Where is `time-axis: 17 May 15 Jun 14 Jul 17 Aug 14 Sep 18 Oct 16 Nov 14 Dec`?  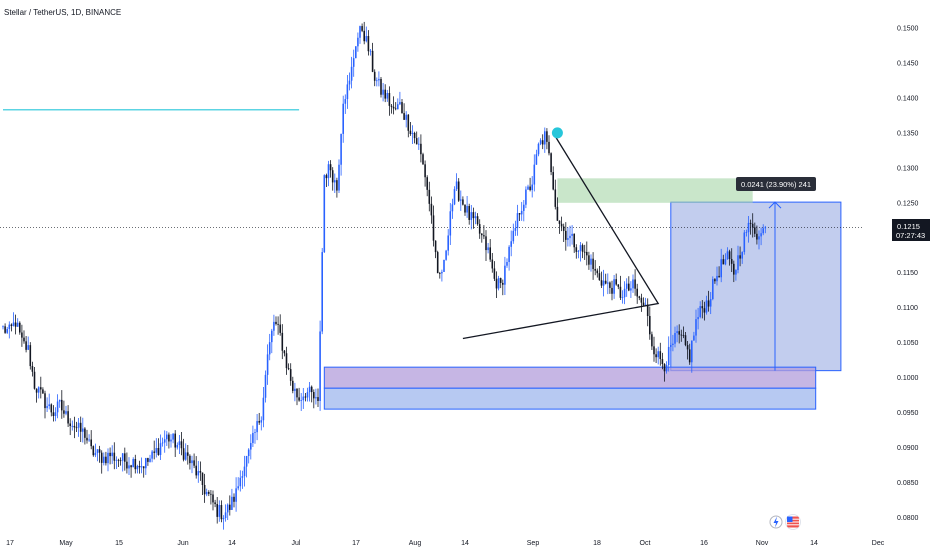
time-axis: 17 May 15 Jun 14 Jul 17 Aug 14 Sep 18 Oct 16 Nov 14 Dec is located at coordinates (466, 542).